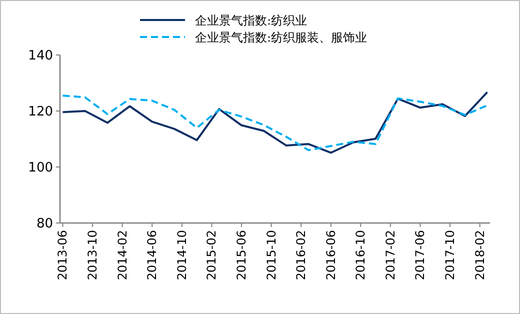 This screenshot has width=520, height=314. I want to click on x-tick-label: 2015-02, so click(211, 255).